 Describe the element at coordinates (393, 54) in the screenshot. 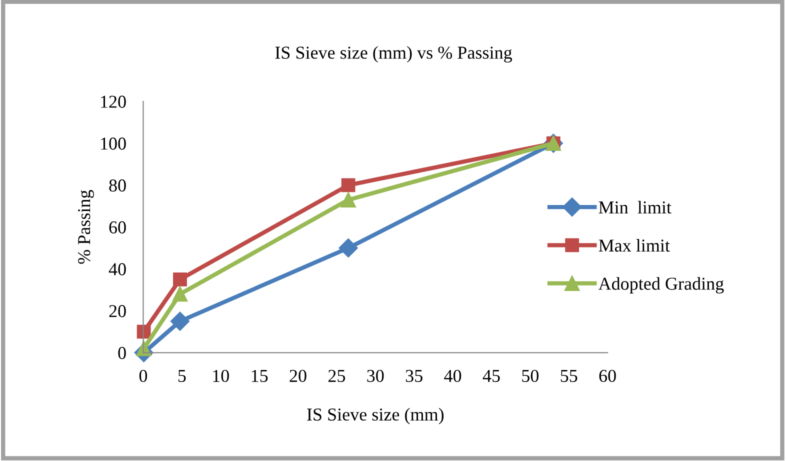

I see `chart-title: IS Sieve size (mm) vs % Passing` at that location.